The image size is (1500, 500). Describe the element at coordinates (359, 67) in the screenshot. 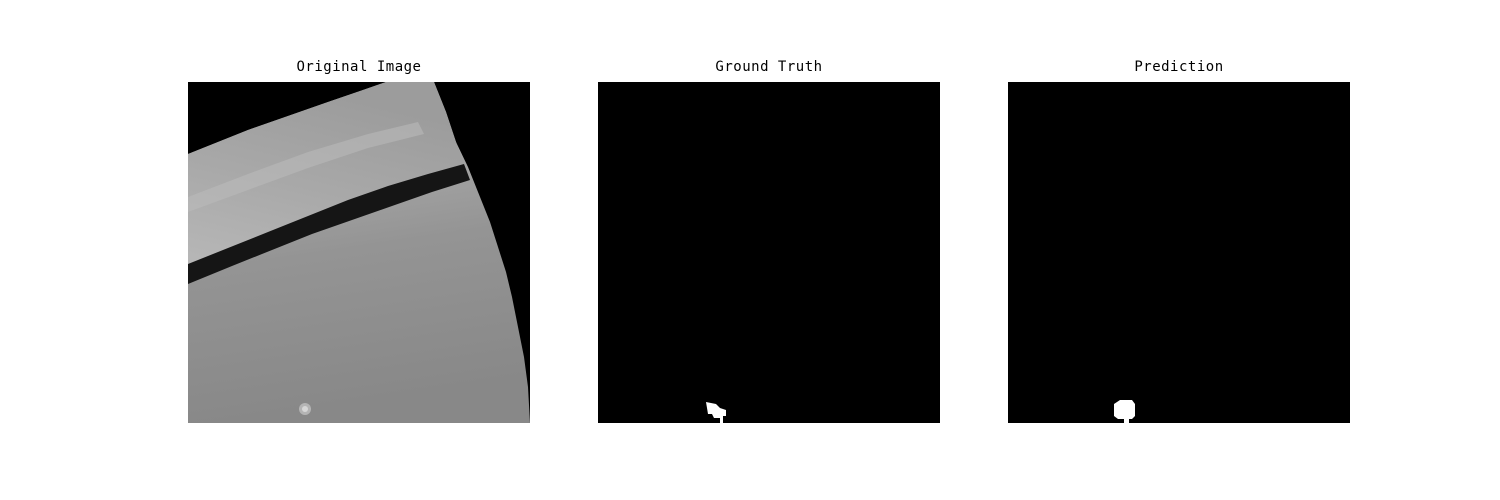

I see `panel-title-original: Original Image` at that location.